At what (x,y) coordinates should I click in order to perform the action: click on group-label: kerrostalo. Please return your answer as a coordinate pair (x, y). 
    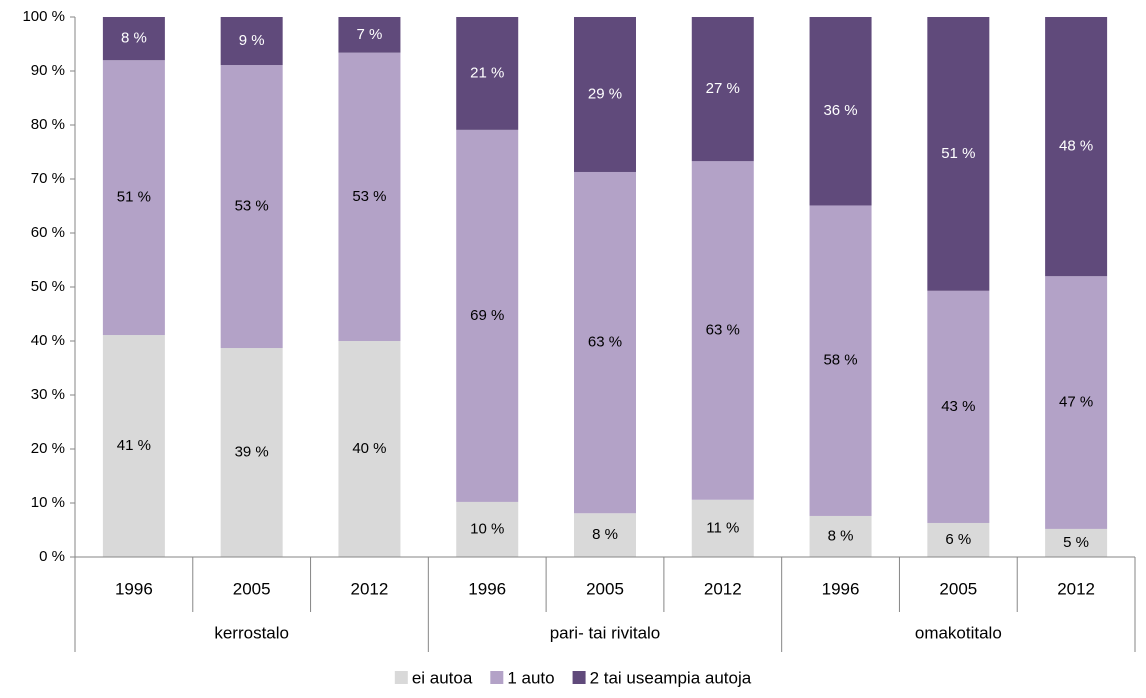
    Looking at the image, I should click on (251, 632).